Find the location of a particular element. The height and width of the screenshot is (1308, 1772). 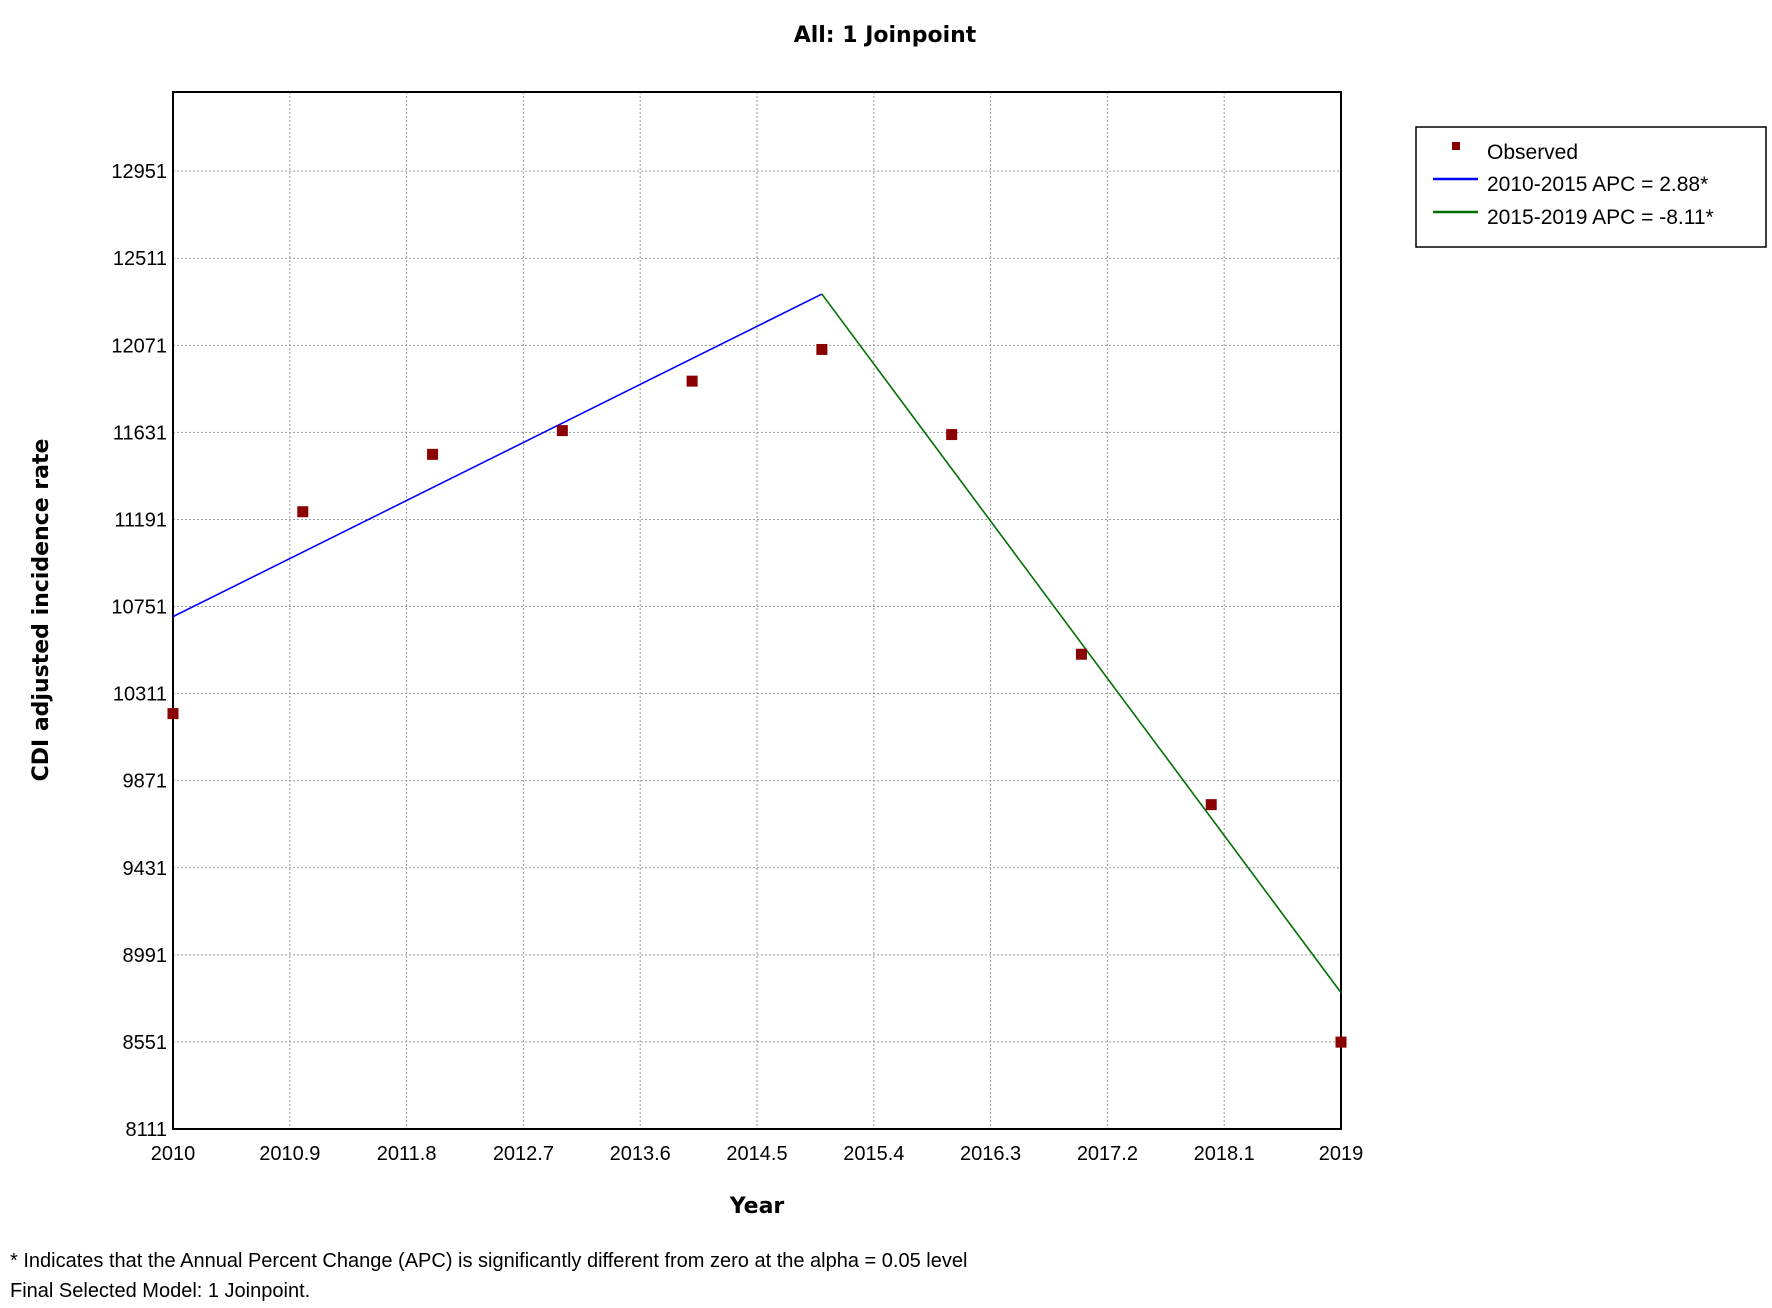

observed-point-2016 is located at coordinates (952, 435).